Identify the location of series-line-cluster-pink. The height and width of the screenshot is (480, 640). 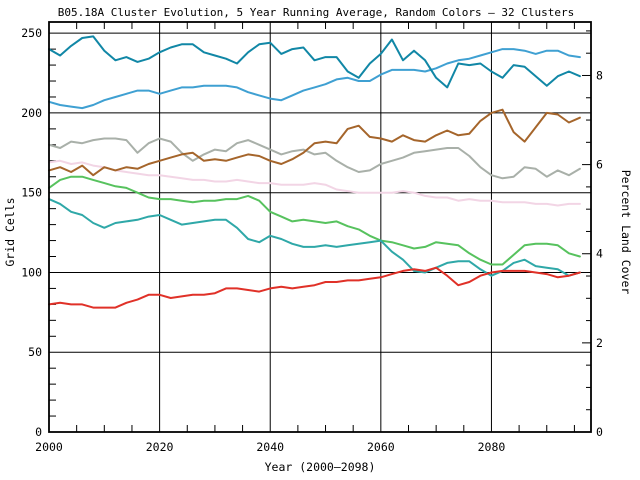
(314, 183).